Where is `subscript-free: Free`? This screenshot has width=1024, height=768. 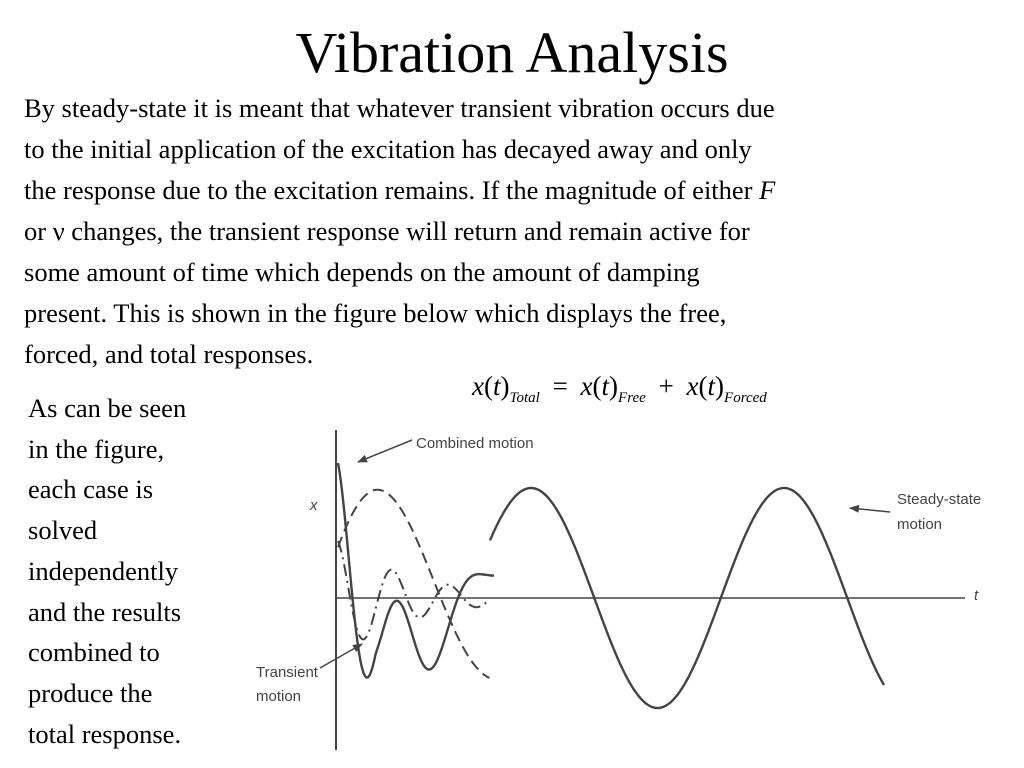 subscript-free: Free is located at coordinates (632, 398).